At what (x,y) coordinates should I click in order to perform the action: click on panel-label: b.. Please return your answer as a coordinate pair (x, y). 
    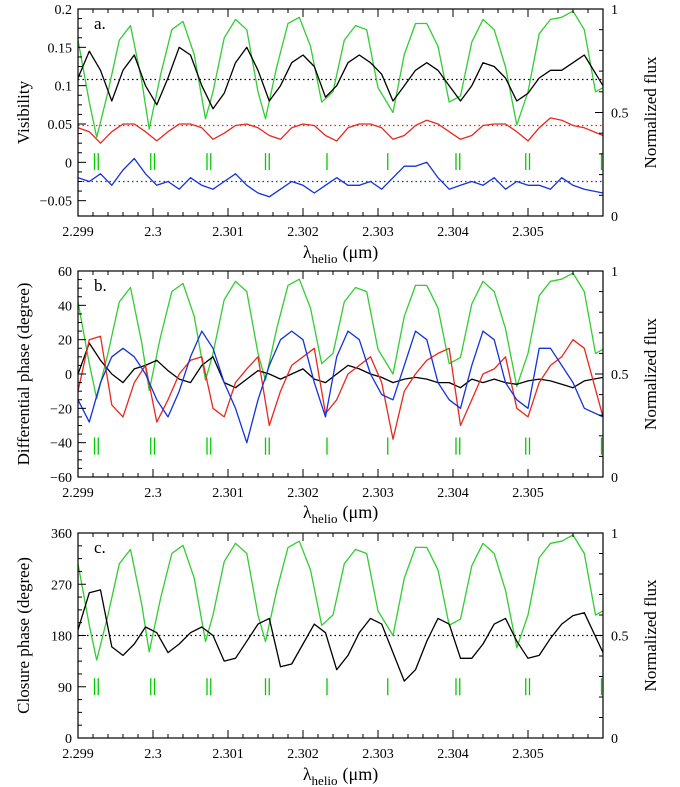
    Looking at the image, I should click on (100, 285).